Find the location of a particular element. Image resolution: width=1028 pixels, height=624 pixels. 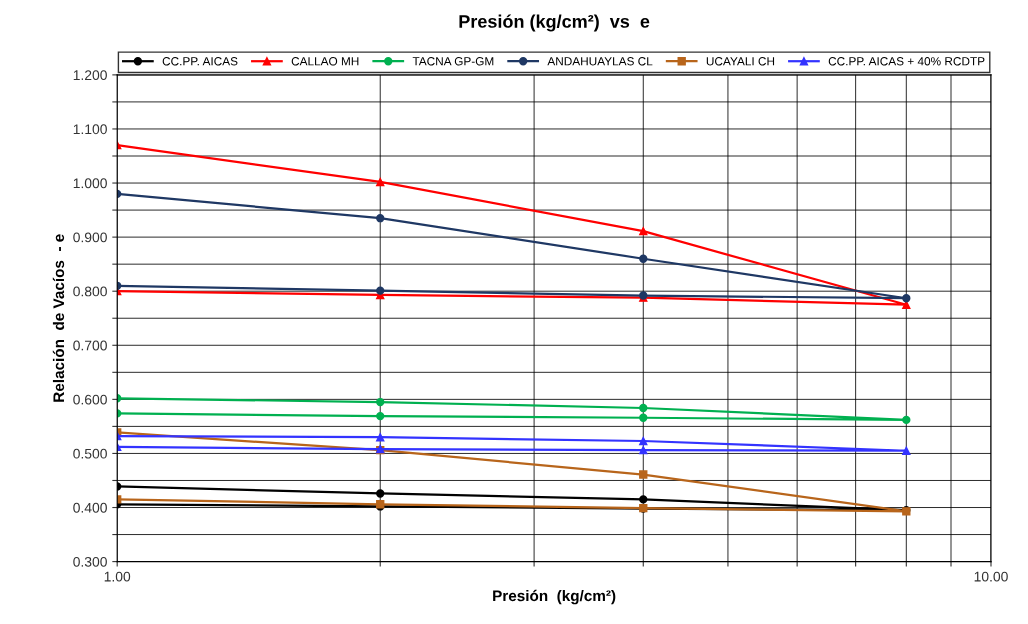

y-tick-label: 0.700 is located at coordinates (90, 345).